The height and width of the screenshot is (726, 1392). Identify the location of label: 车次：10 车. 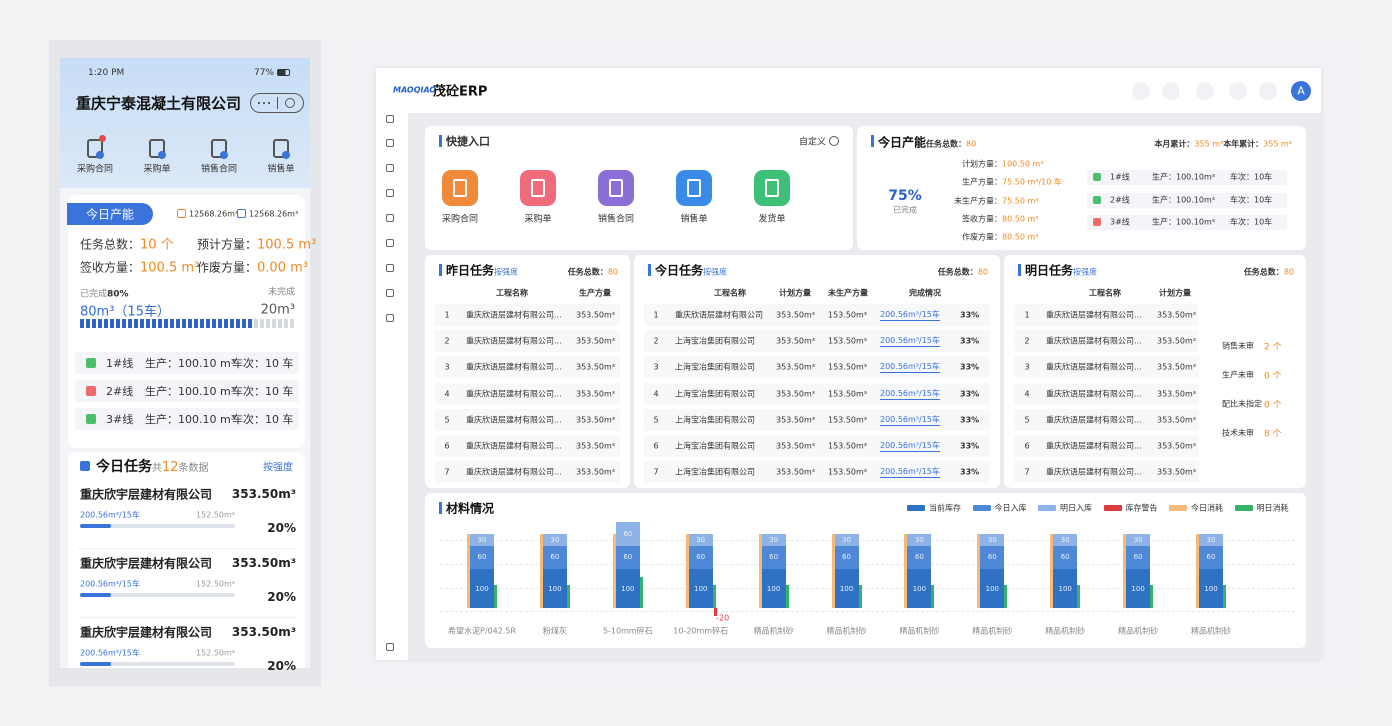
(263, 419).